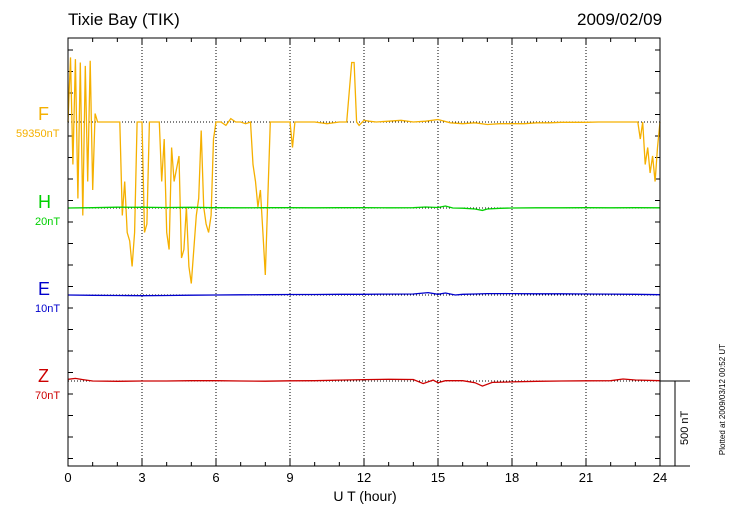 The width and height of the screenshot is (730, 532). I want to click on series-line-z, so click(364, 382).